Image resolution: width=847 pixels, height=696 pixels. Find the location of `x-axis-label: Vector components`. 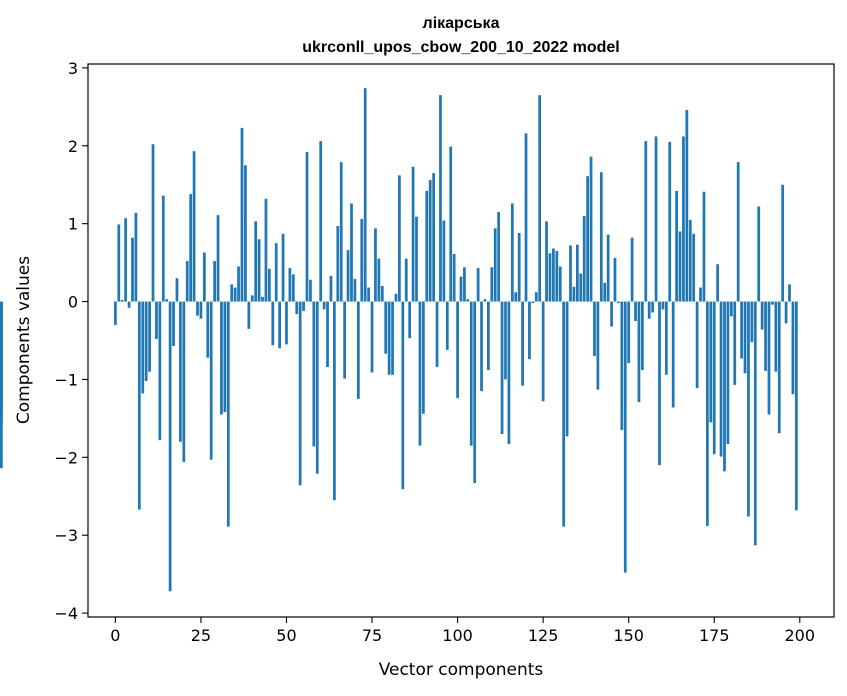

x-axis-label: Vector components is located at coordinates (461, 670).